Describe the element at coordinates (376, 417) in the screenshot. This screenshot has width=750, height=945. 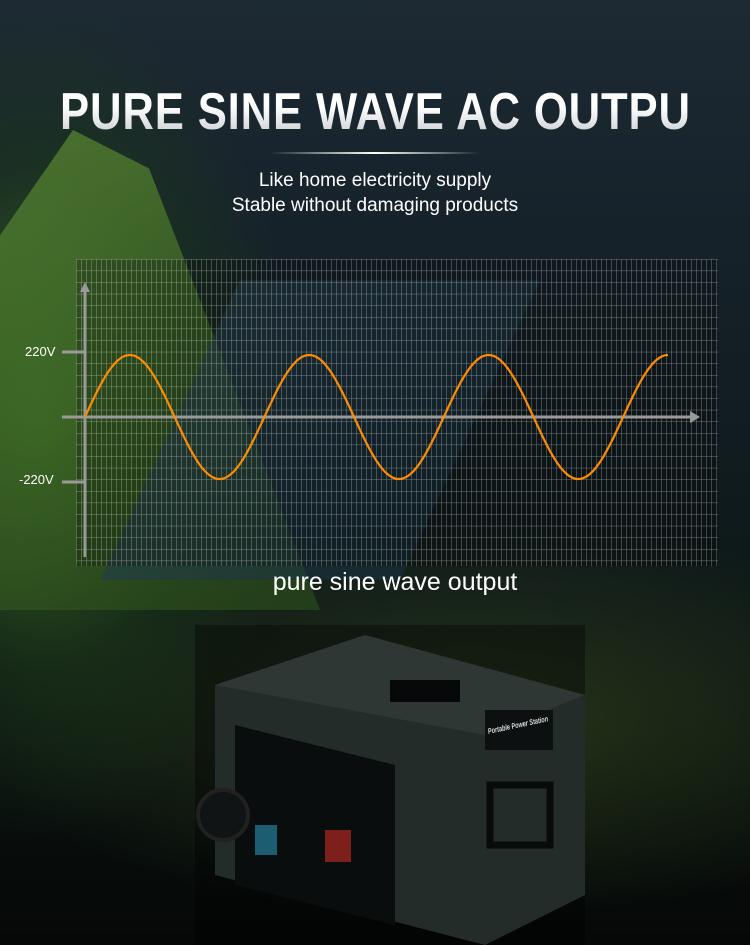
I see `sine-wave-line` at that location.